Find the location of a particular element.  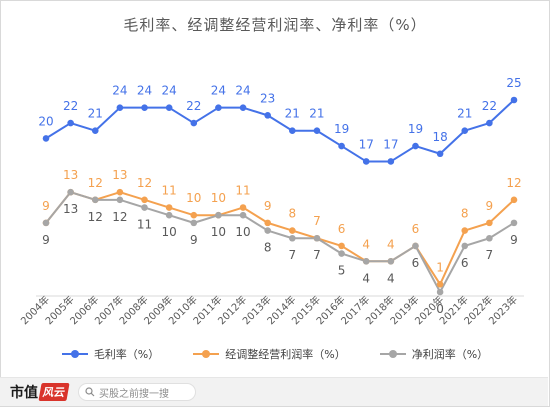

chart-title: 毛利率、经调整经营利润率、净利率（%） is located at coordinates (275, 25).